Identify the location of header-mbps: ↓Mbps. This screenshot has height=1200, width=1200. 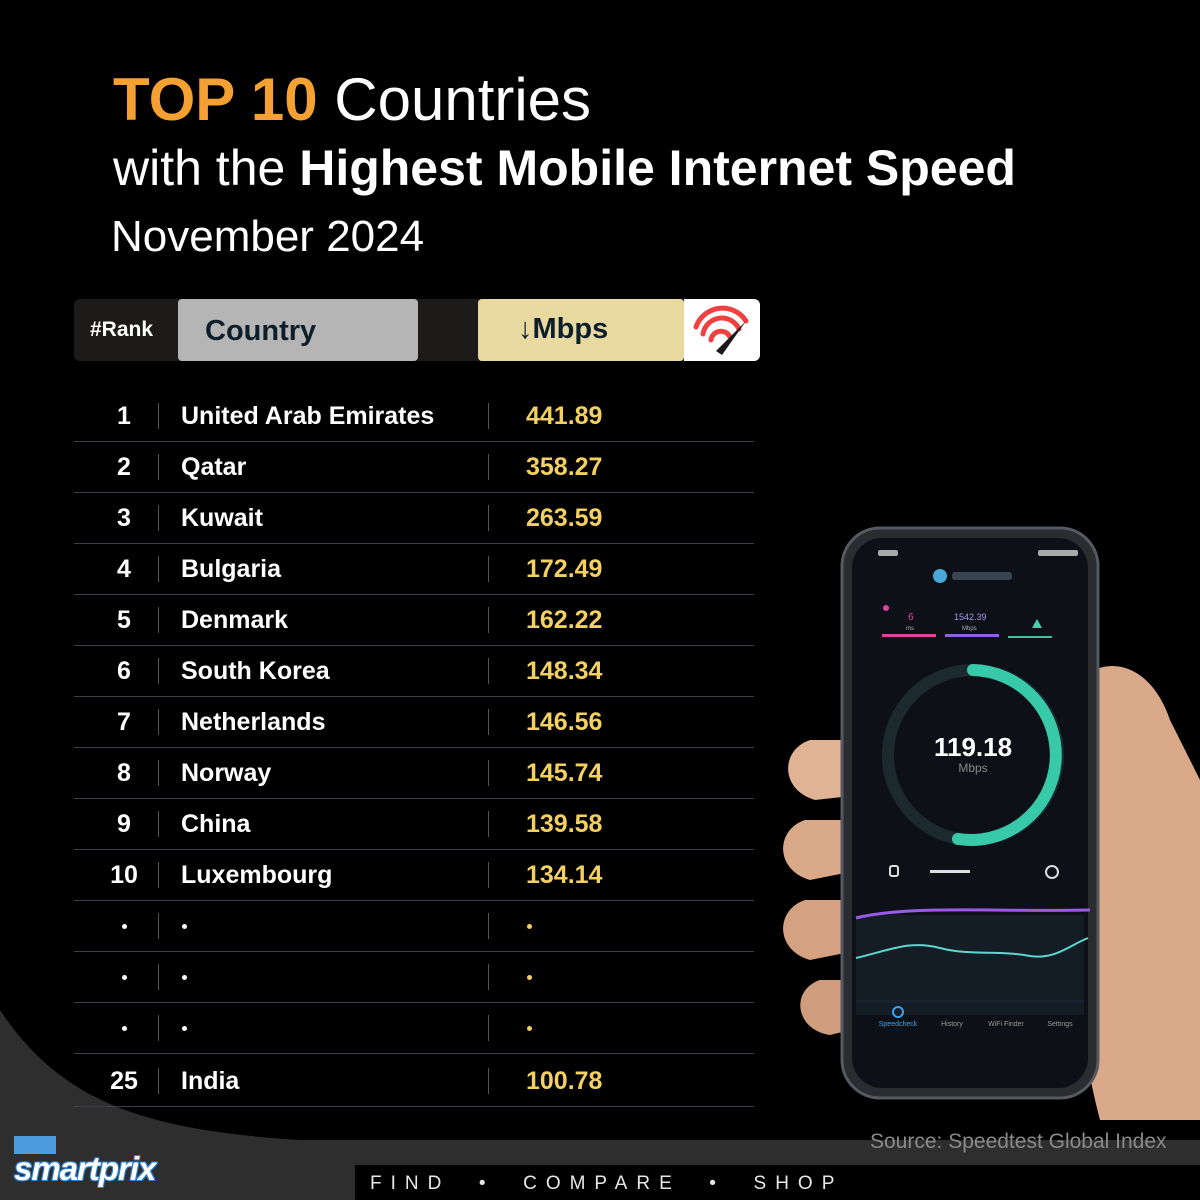
(563, 329).